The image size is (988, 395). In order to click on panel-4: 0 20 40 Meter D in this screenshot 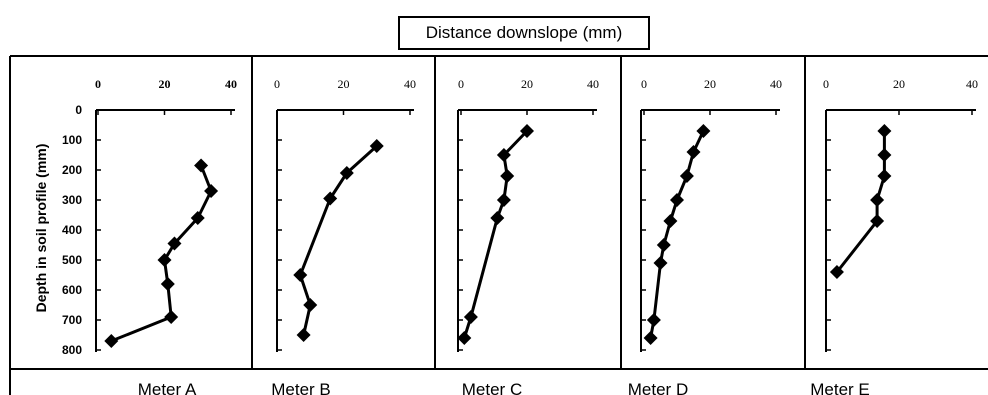, I will do `click(705, 236)`.